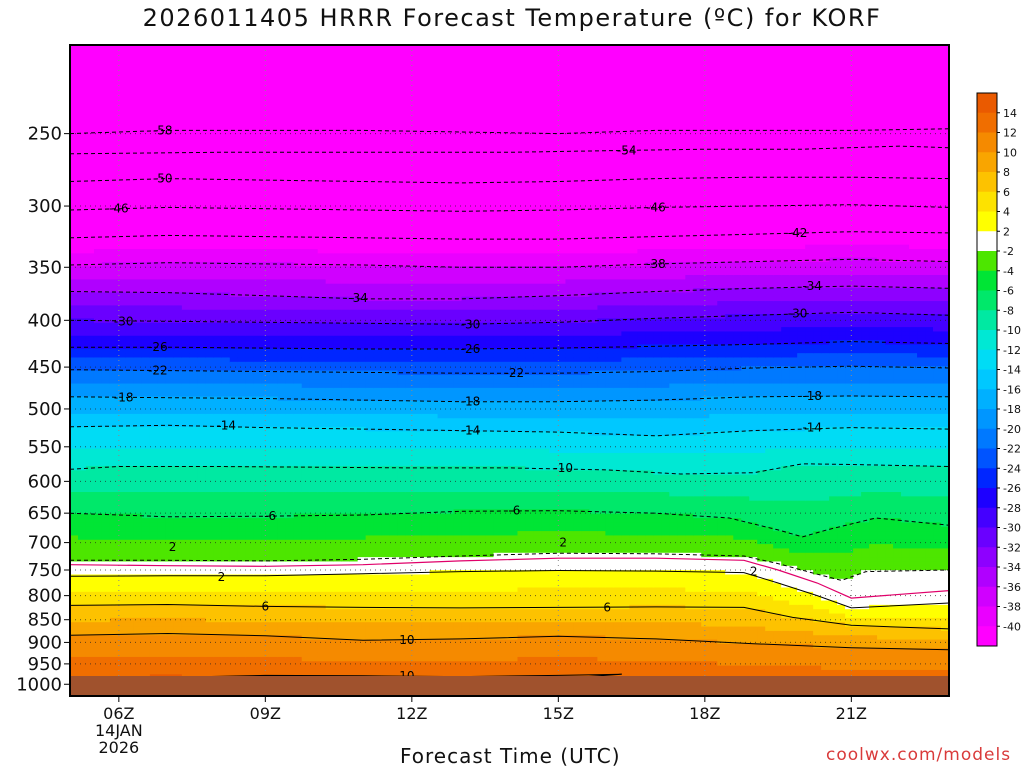 This screenshot has width=1024, height=768. I want to click on colorbar-label: 4, so click(1006, 212).